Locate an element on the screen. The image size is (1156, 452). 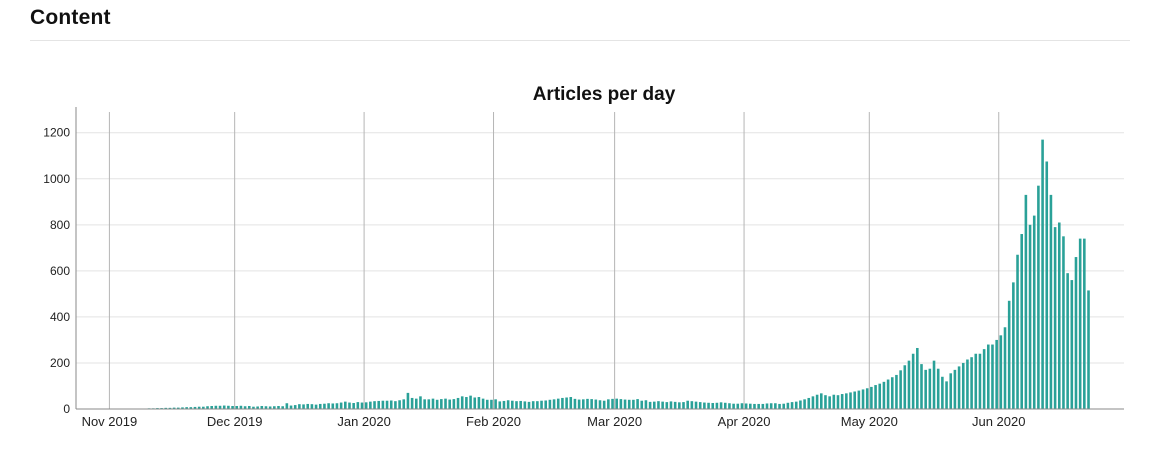
y-tick-label: 400 is located at coordinates (60, 317).